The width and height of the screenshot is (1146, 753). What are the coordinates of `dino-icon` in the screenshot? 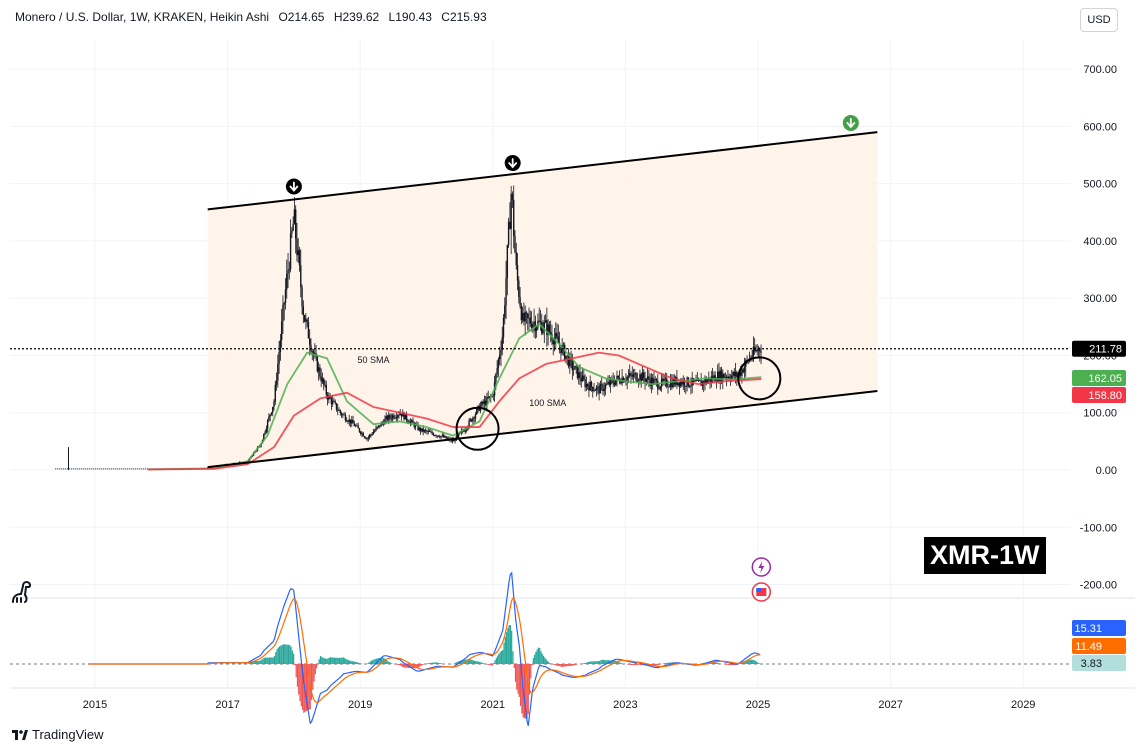 It's located at (22, 592).